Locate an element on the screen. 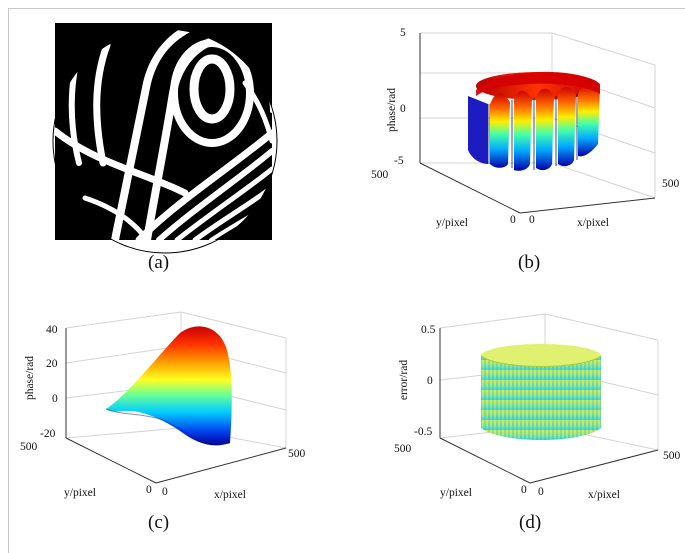 The image size is (685, 553). d-ytick-0: 0 is located at coordinates (524, 490).